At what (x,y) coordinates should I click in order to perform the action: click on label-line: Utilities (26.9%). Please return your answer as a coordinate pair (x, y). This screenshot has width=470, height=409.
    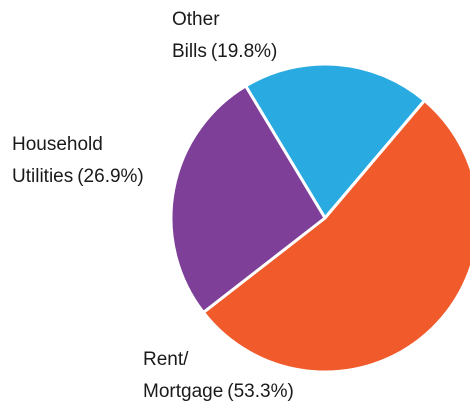
    Looking at the image, I should click on (78, 176).